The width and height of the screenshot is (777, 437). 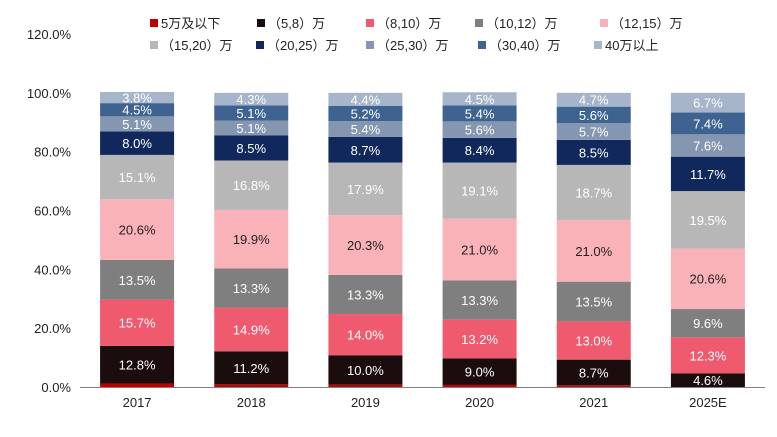 I want to click on data-label: 17.9%, so click(x=365, y=189).